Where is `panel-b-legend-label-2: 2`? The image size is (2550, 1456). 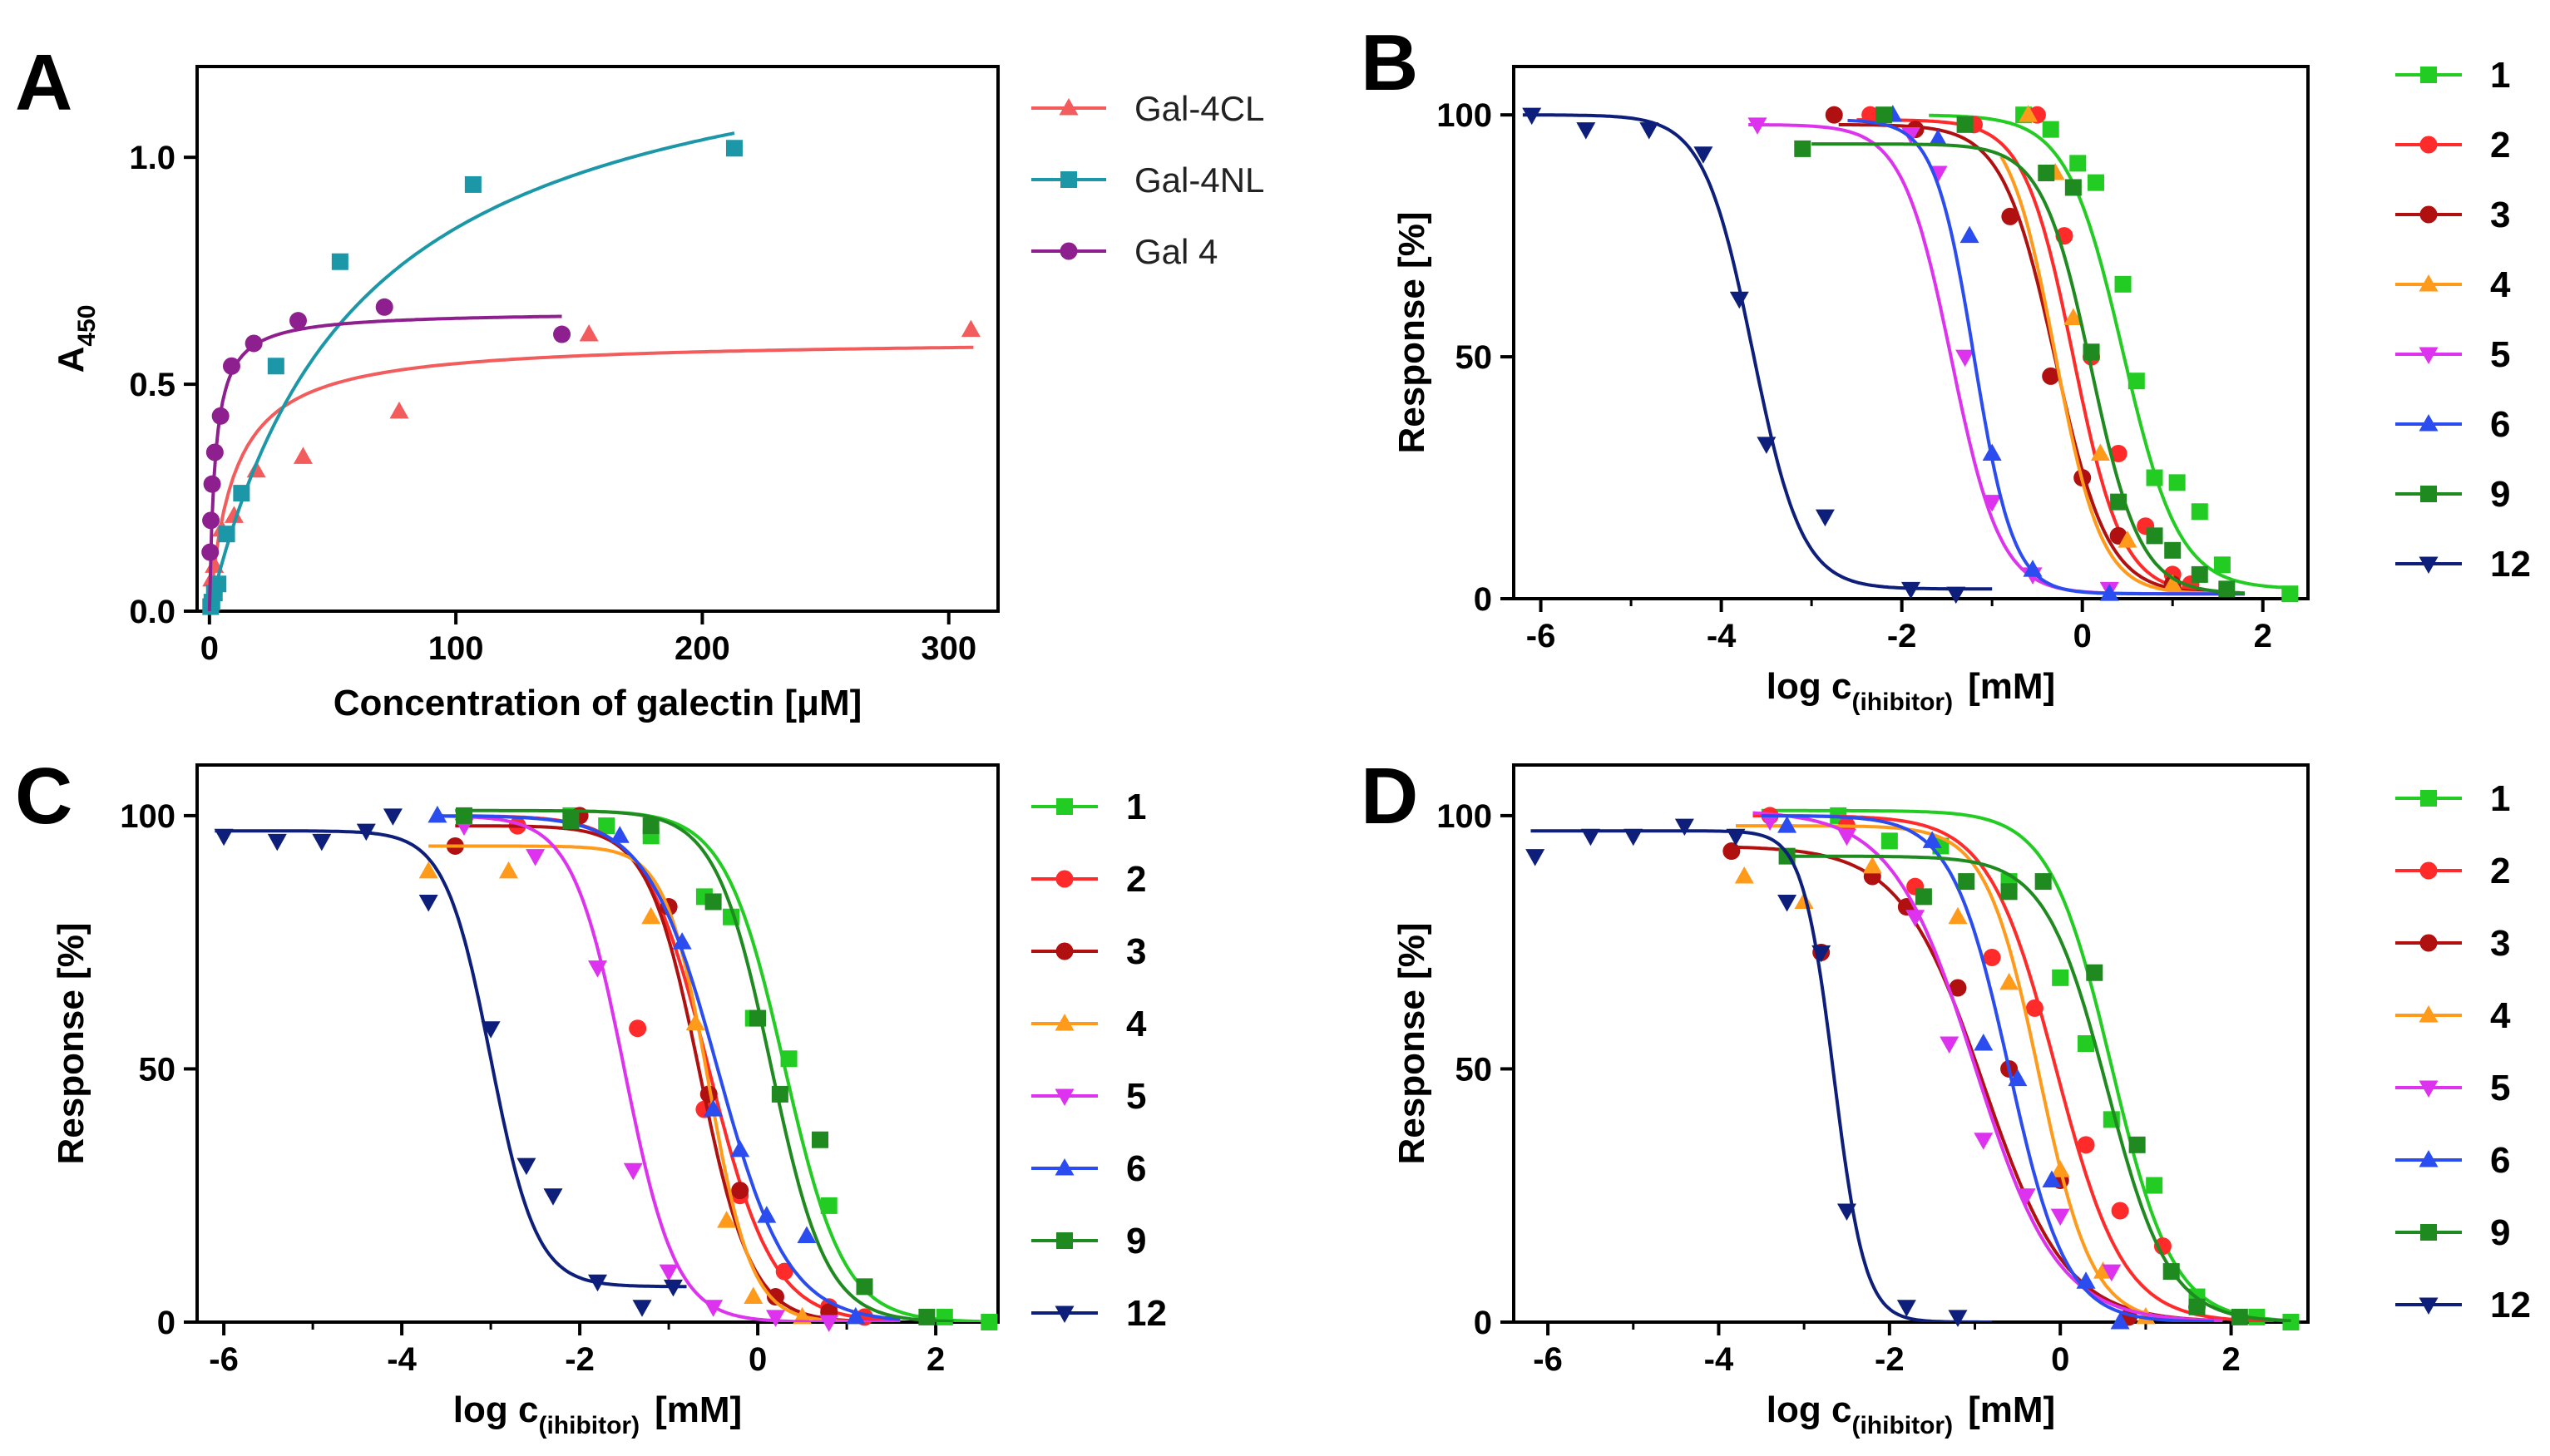
panel-b-legend-label-2: 2 is located at coordinates (2500, 145).